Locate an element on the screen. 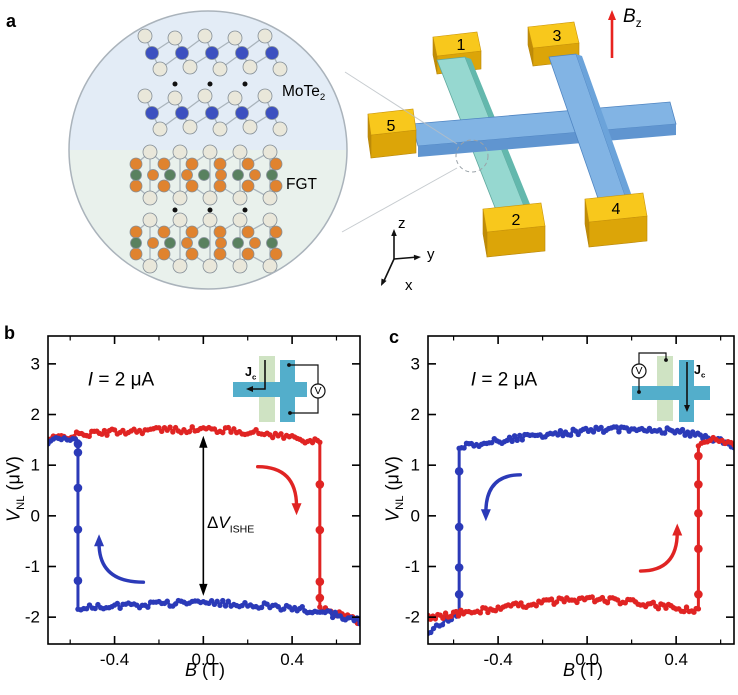 The height and width of the screenshot is (695, 738). field-label-bz: Bz is located at coordinates (632, 18).